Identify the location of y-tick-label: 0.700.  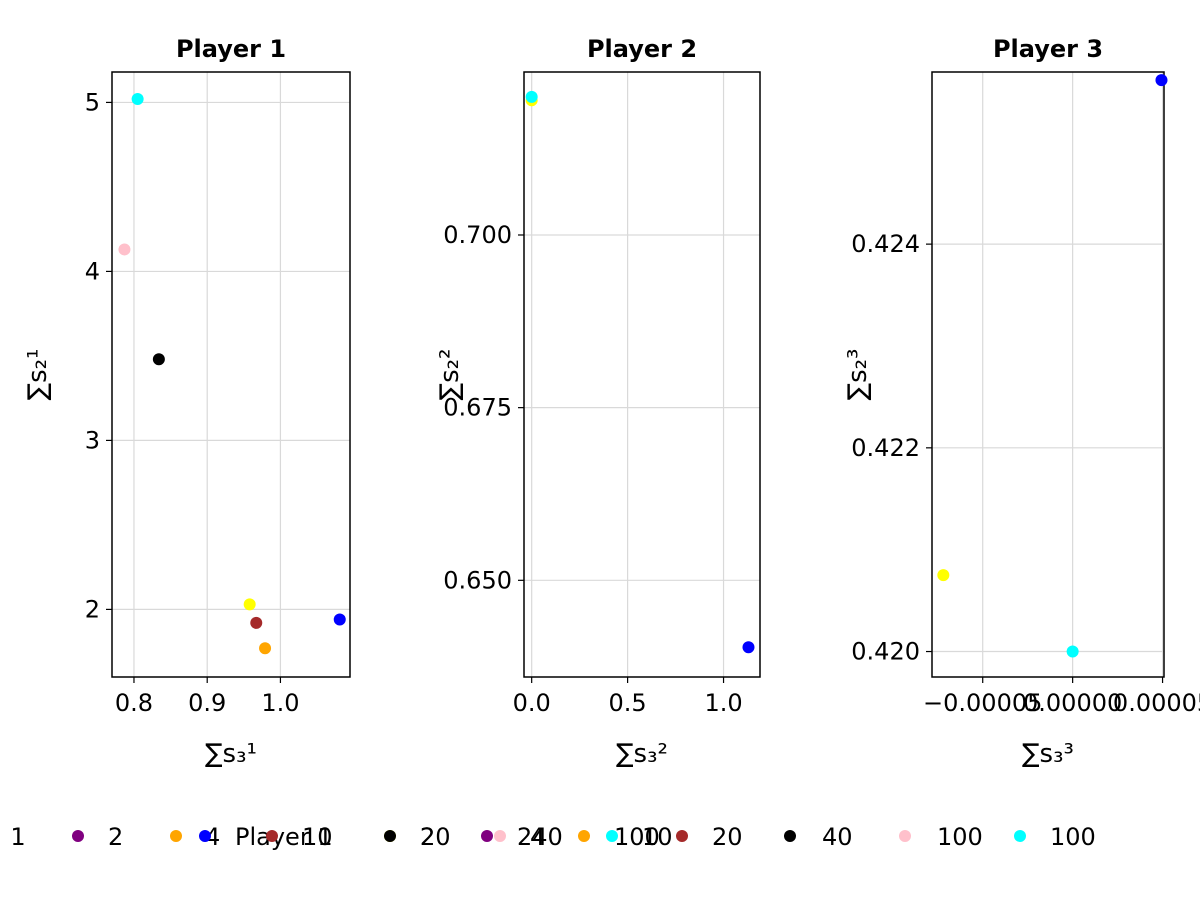
(477, 235).